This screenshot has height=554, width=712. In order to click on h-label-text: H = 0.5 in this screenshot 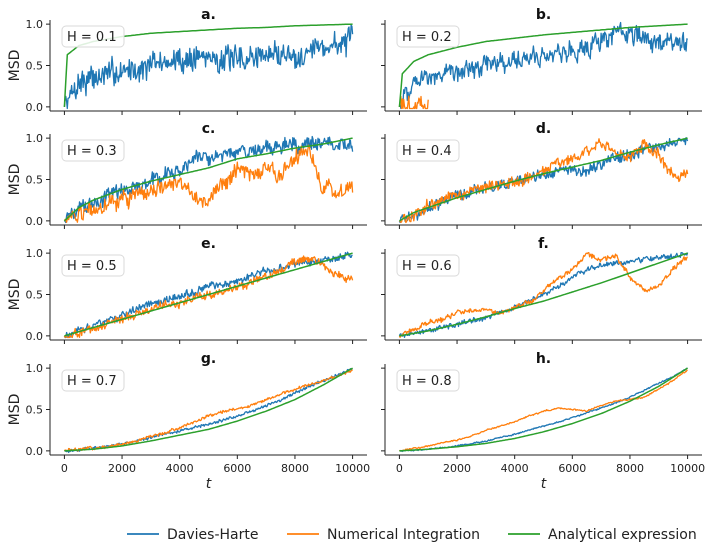, I will do `click(92, 266)`.